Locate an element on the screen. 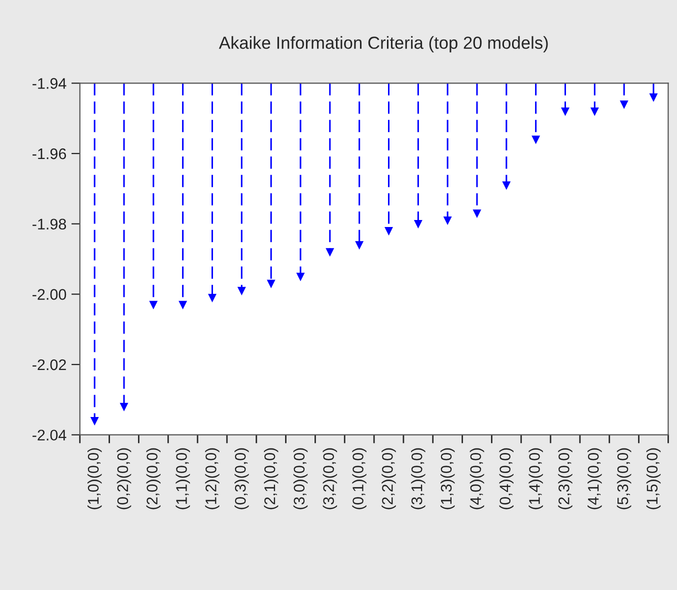  x-tick-label: (0,2)(0,0) is located at coordinates (124, 479).